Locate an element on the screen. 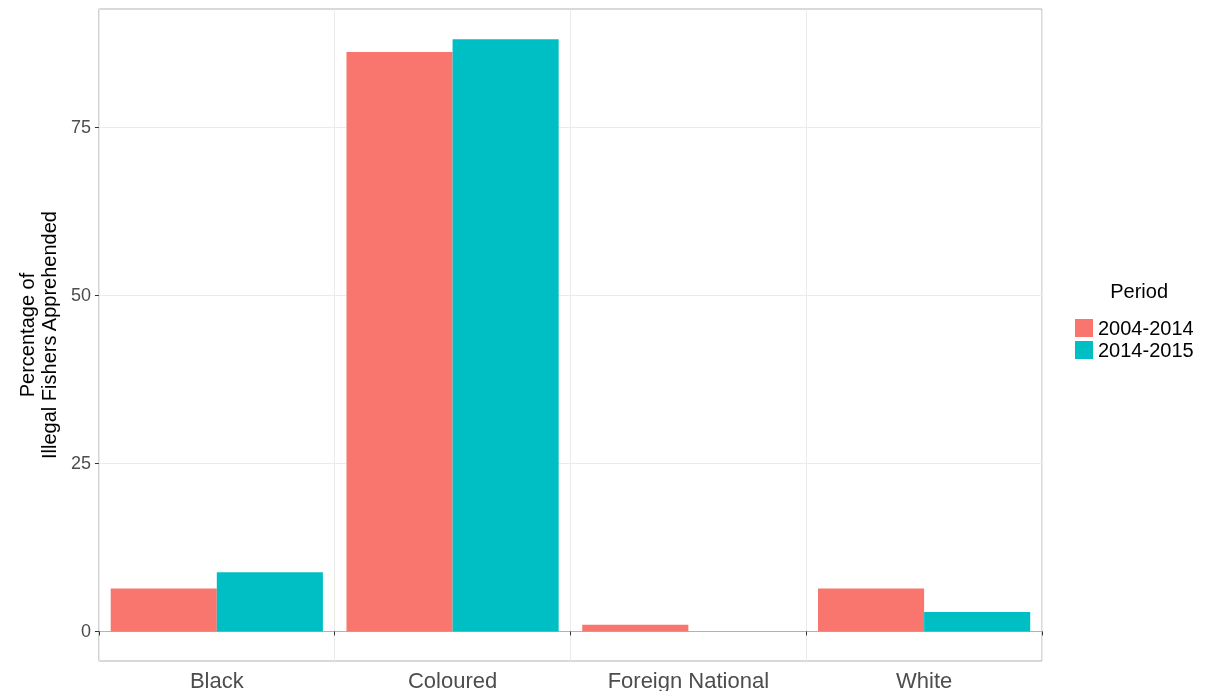 The image size is (1210, 699). y-tick-label: 25 is located at coordinates (80, 463).